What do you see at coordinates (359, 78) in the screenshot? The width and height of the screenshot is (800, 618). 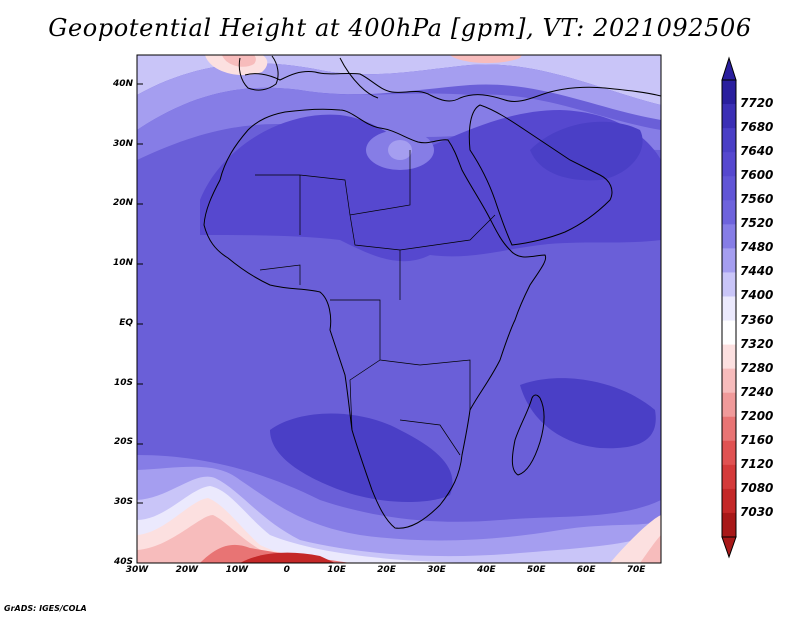 I see `italy-coastline` at bounding box center [359, 78].